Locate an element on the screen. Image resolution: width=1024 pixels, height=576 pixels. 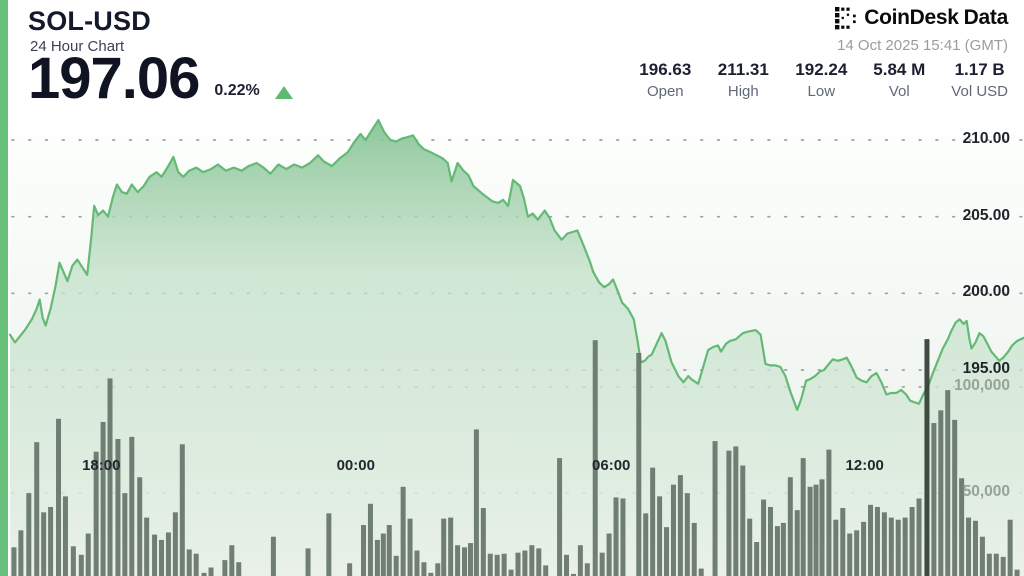
logo-word-data: Data is located at coordinates (986, 17).